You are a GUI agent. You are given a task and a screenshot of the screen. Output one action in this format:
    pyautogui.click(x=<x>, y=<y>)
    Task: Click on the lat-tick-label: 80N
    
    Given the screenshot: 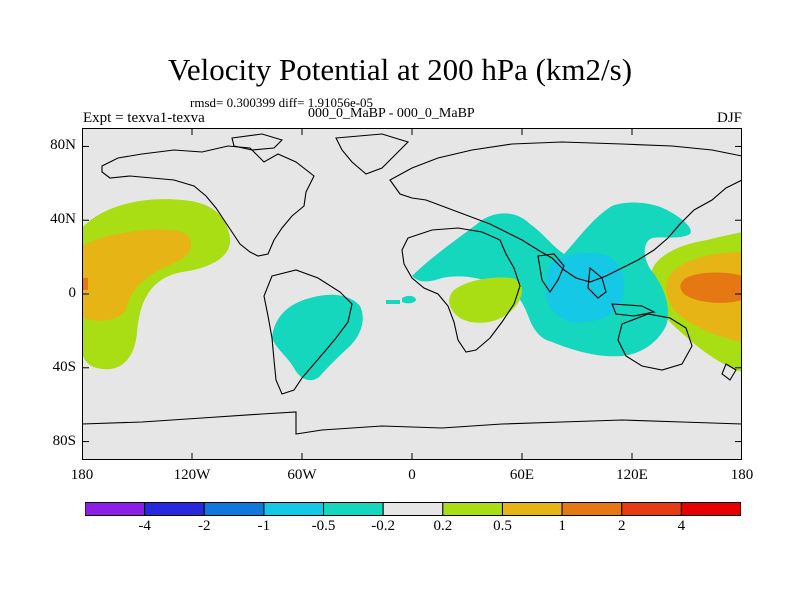 What is the action you would take?
    pyautogui.click(x=63, y=145)
    